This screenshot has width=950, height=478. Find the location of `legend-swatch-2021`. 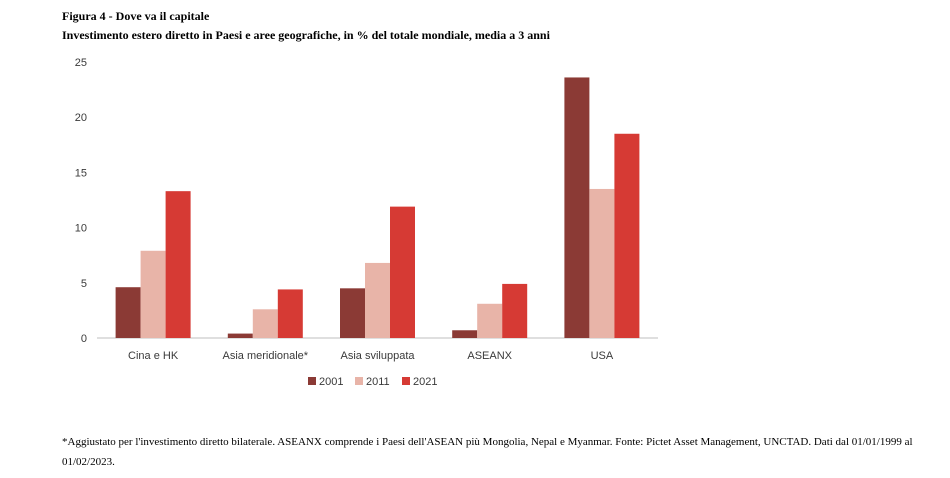

legend-swatch-2021 is located at coordinates (406, 381).